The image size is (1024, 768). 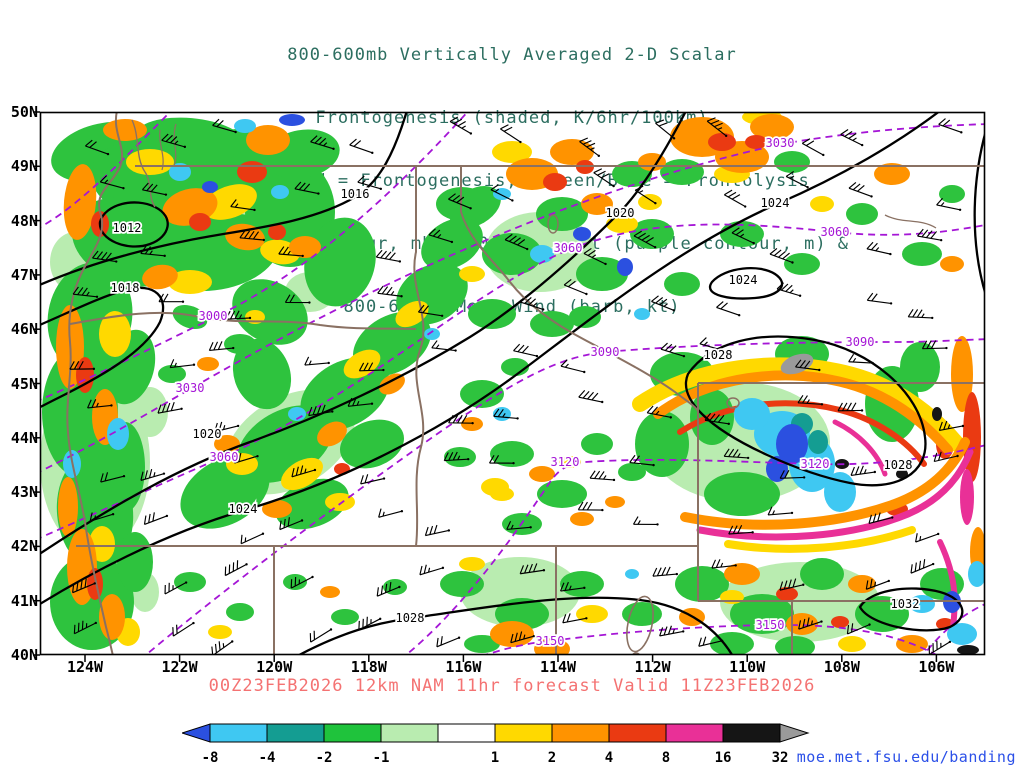 I want to click on lat-tick-label: 44N, so click(x=24, y=437).